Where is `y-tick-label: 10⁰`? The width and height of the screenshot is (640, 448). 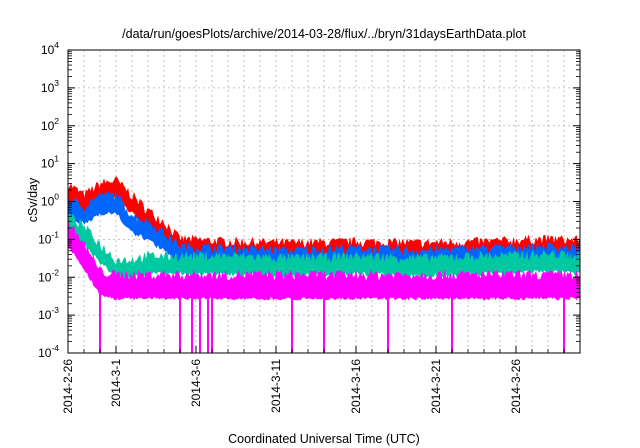 y-tick-label: 10⁰ is located at coordinates (50, 200).